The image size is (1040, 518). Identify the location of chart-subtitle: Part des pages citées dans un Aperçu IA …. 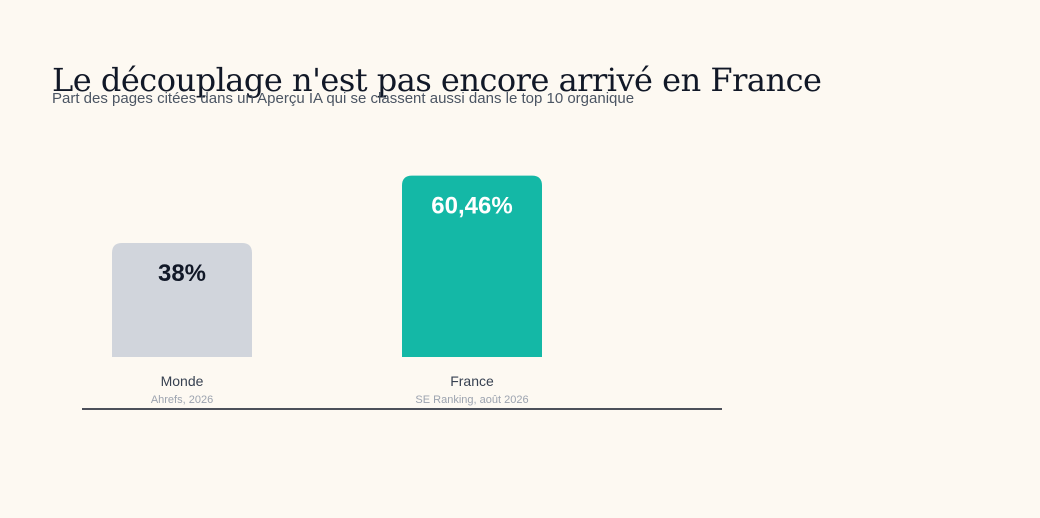
(343, 98).